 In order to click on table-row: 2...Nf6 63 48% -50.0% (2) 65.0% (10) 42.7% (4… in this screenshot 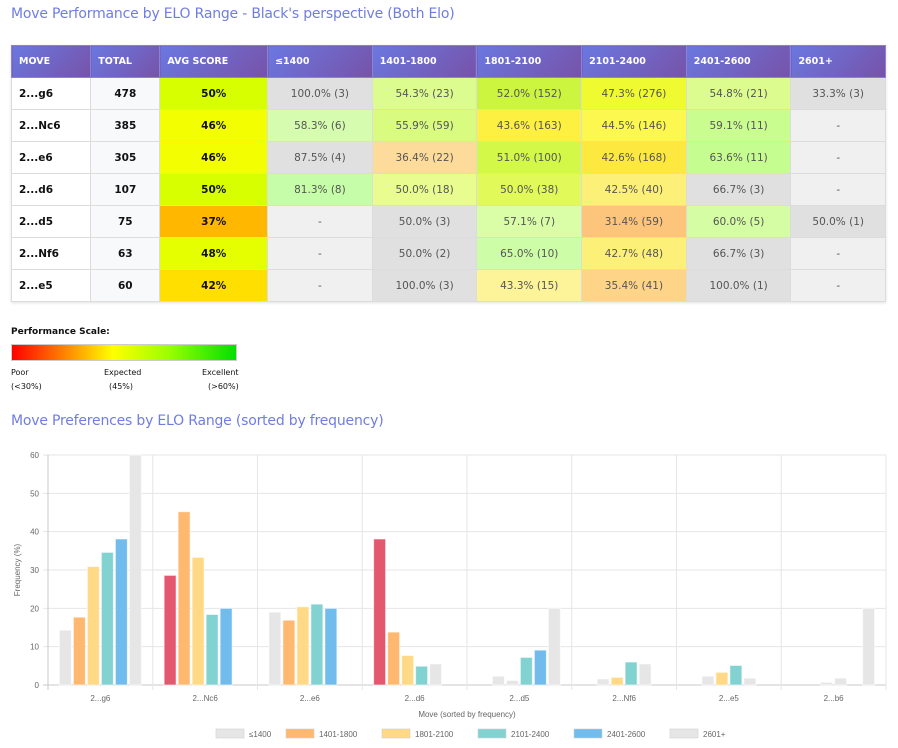, I will do `click(448, 253)`.